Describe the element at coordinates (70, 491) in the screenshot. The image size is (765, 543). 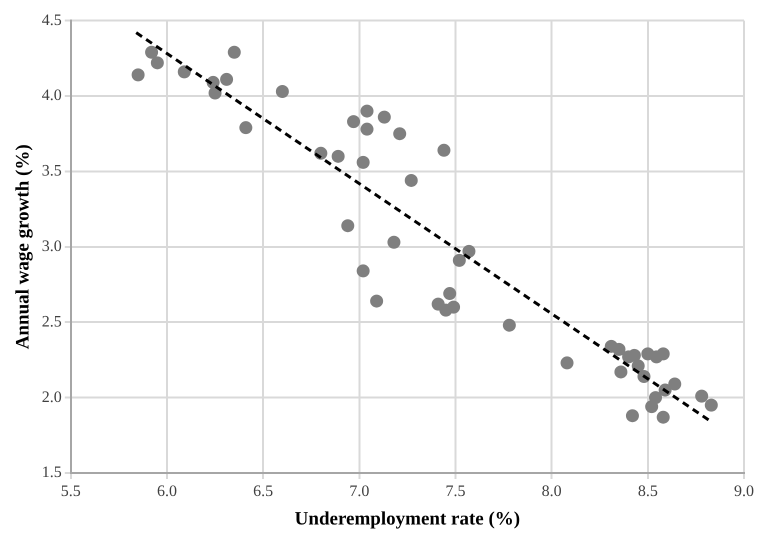
I see `x-tick-label: 5.5` at that location.